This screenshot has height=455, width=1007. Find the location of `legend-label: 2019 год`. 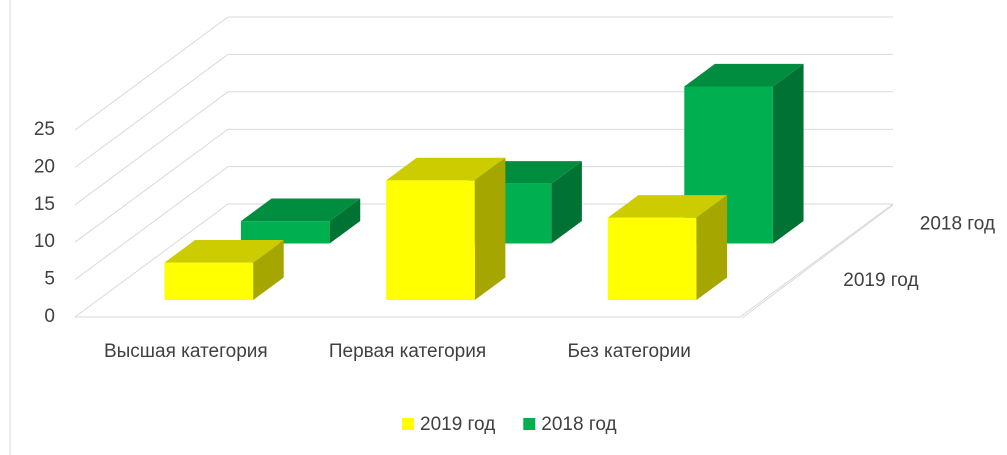

legend-label: 2019 год is located at coordinates (457, 424).